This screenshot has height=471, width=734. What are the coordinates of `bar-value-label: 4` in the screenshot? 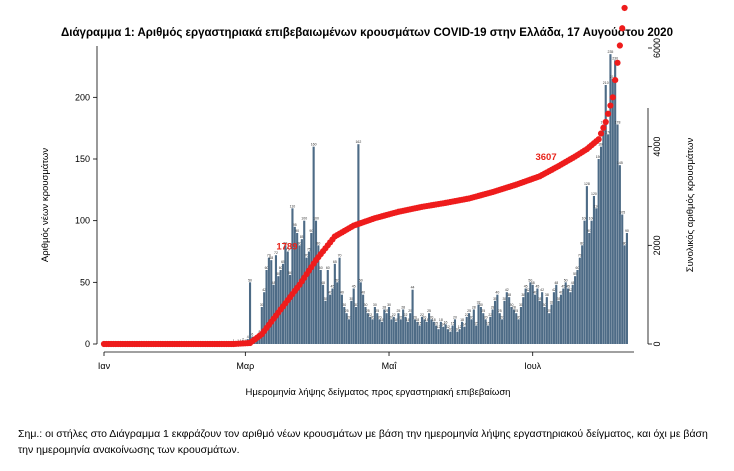 It's located at (248, 337).